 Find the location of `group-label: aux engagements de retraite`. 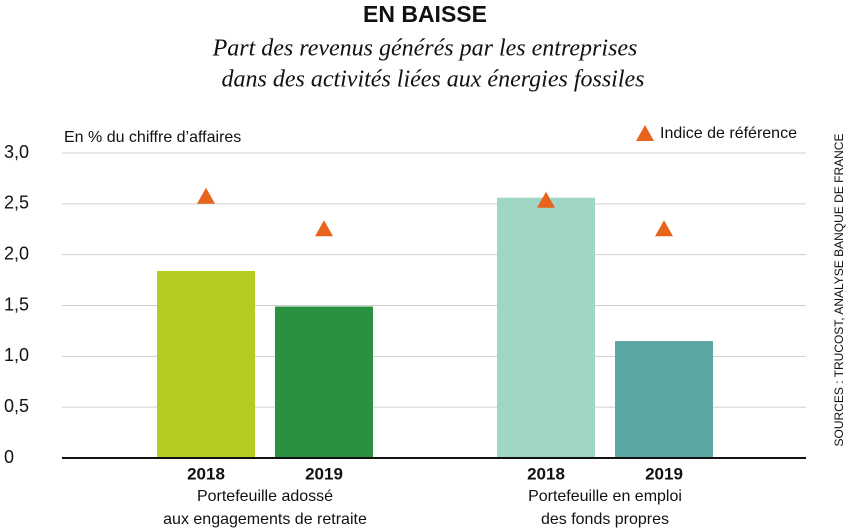

group-label: aux engagements de retraite is located at coordinates (265, 519).